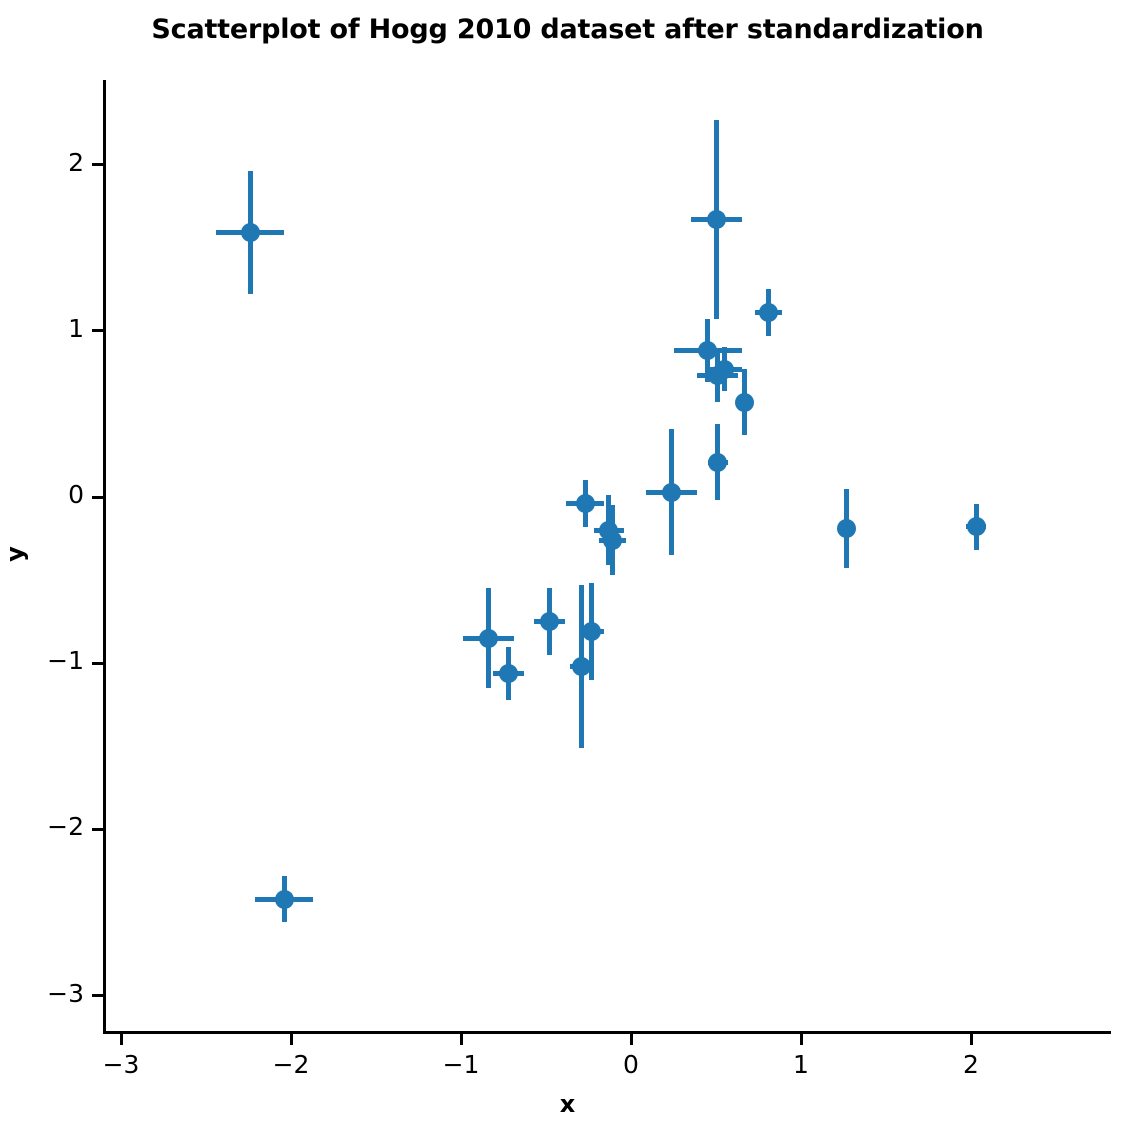  Describe the element at coordinates (607, 1032) in the screenshot. I see `x-axis-spine` at that location.